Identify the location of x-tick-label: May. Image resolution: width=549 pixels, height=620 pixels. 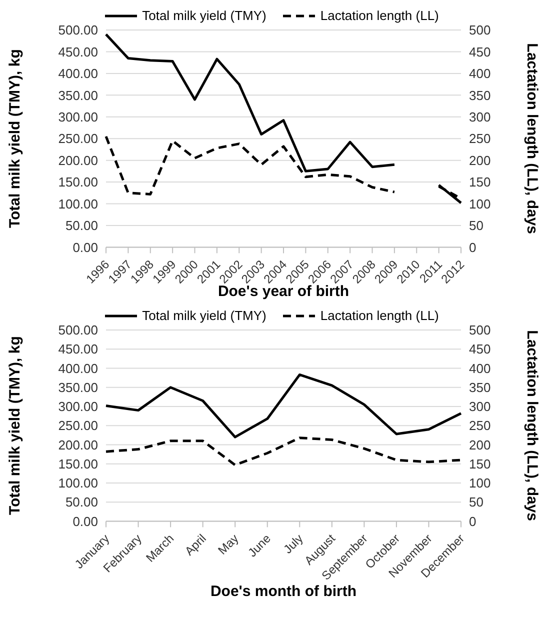
(228, 544).